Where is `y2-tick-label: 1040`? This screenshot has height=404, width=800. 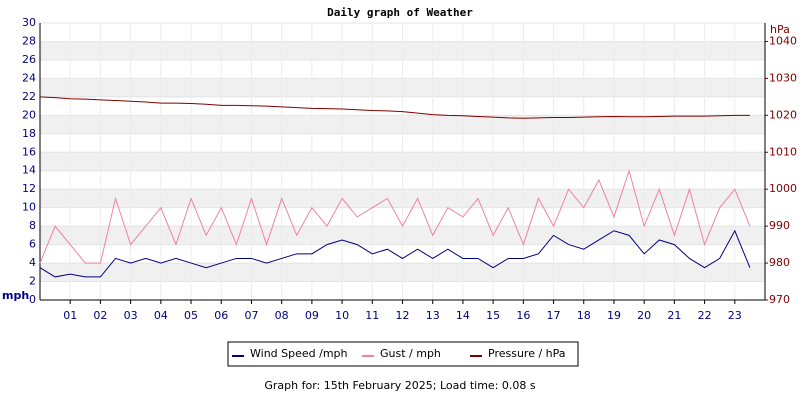
y2-tick-label: 1040 is located at coordinates (783, 40).